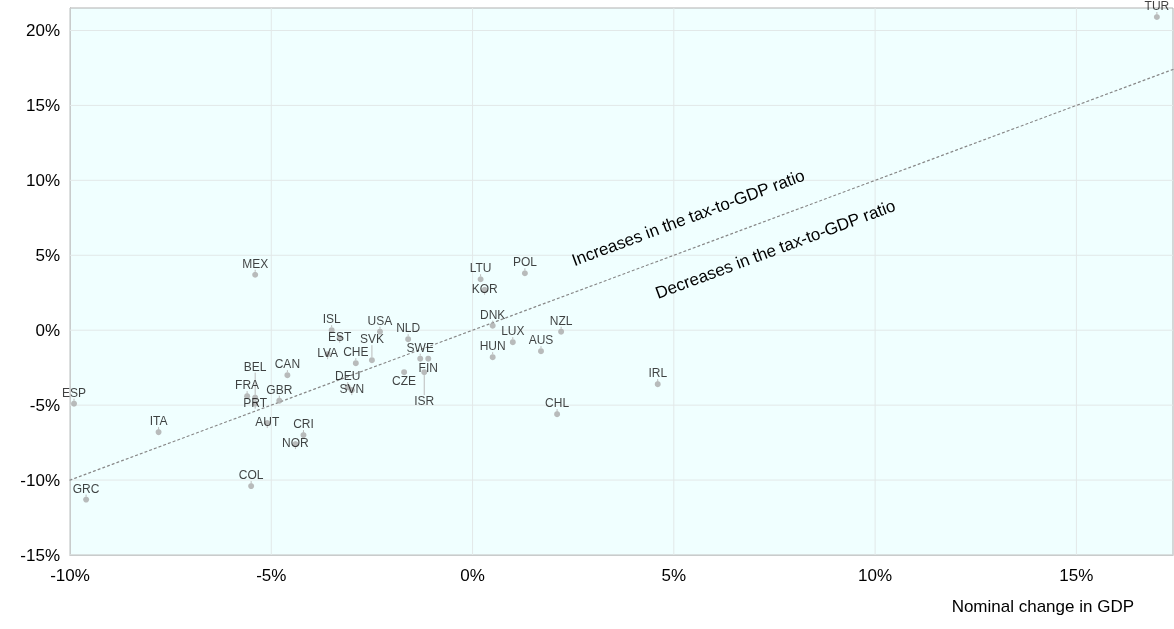  Describe the element at coordinates (420, 347) in the screenshot. I see `data-label: SWE` at that location.